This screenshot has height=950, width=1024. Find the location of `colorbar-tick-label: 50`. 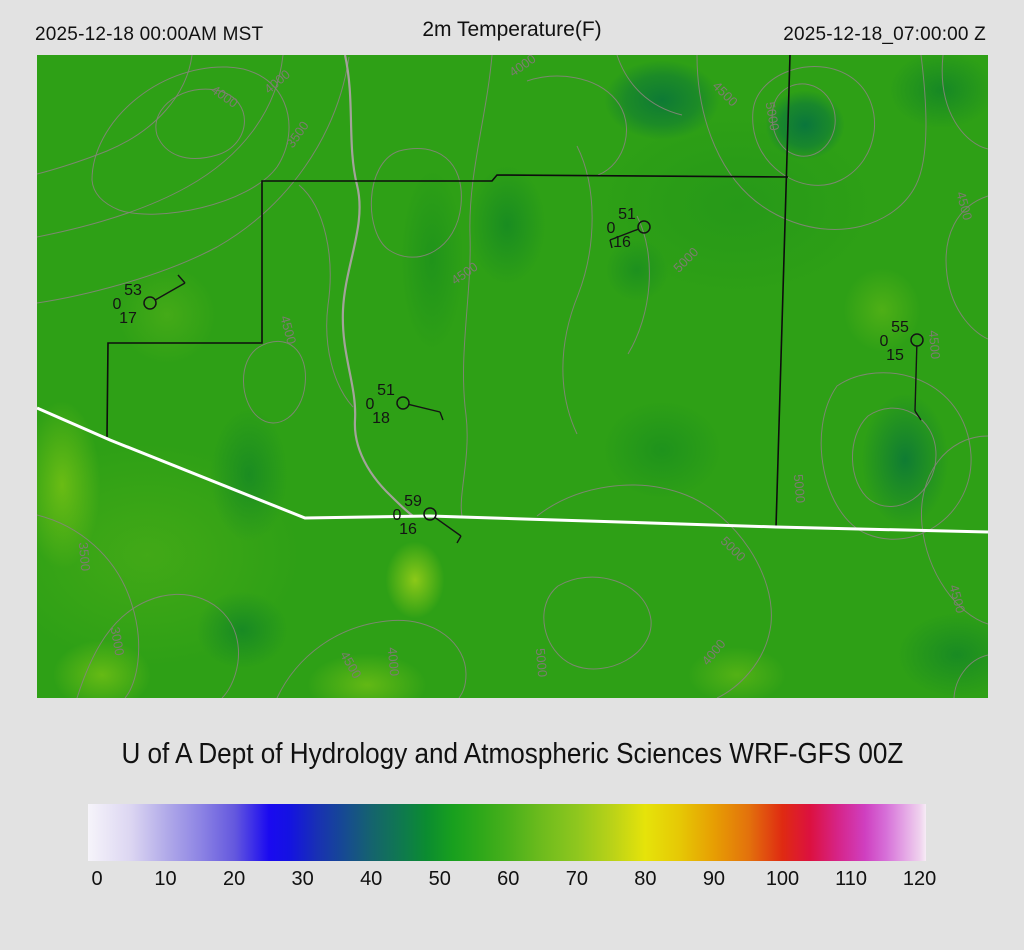

colorbar-tick-label: 50 is located at coordinates (439, 879).